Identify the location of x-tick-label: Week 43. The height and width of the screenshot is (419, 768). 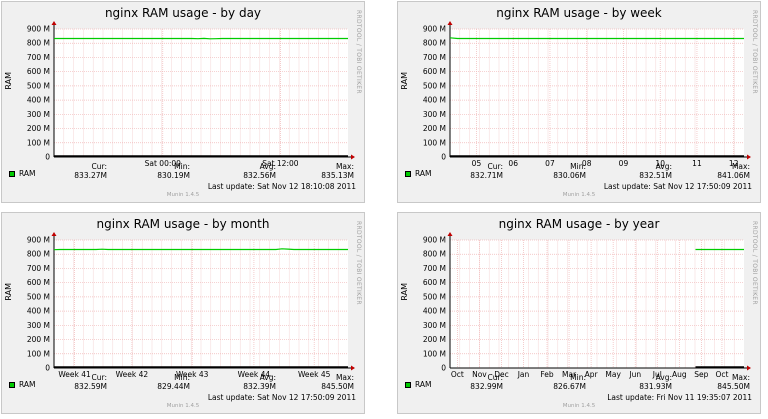
(192, 374).